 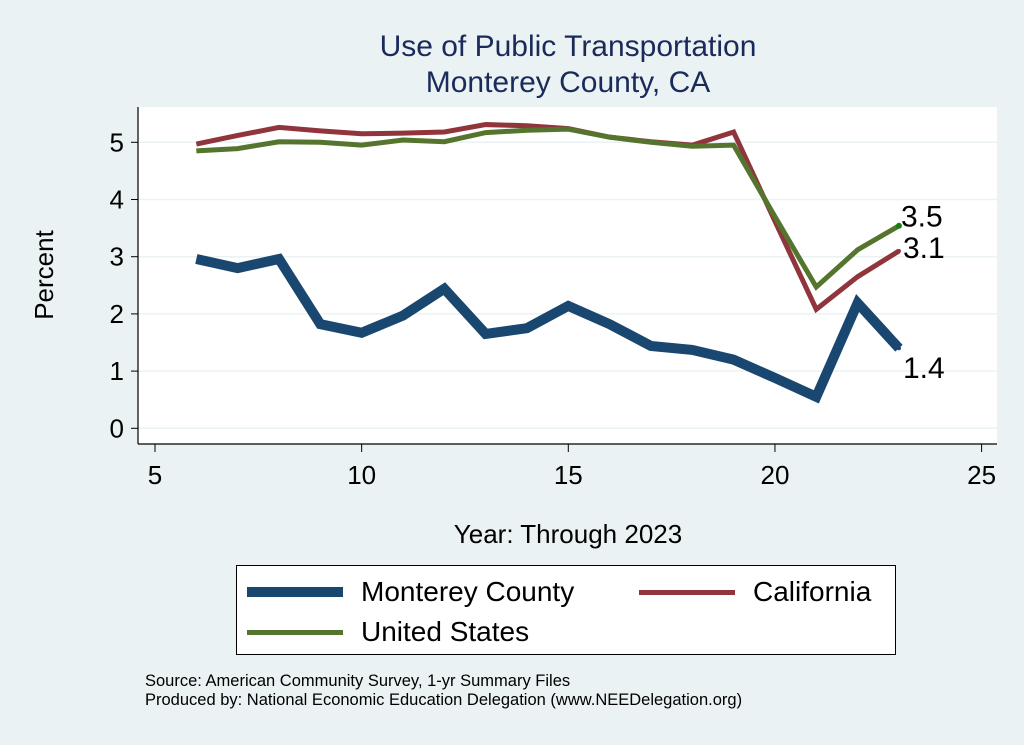 I want to click on legend: Monterey County California United States, so click(x=566, y=610).